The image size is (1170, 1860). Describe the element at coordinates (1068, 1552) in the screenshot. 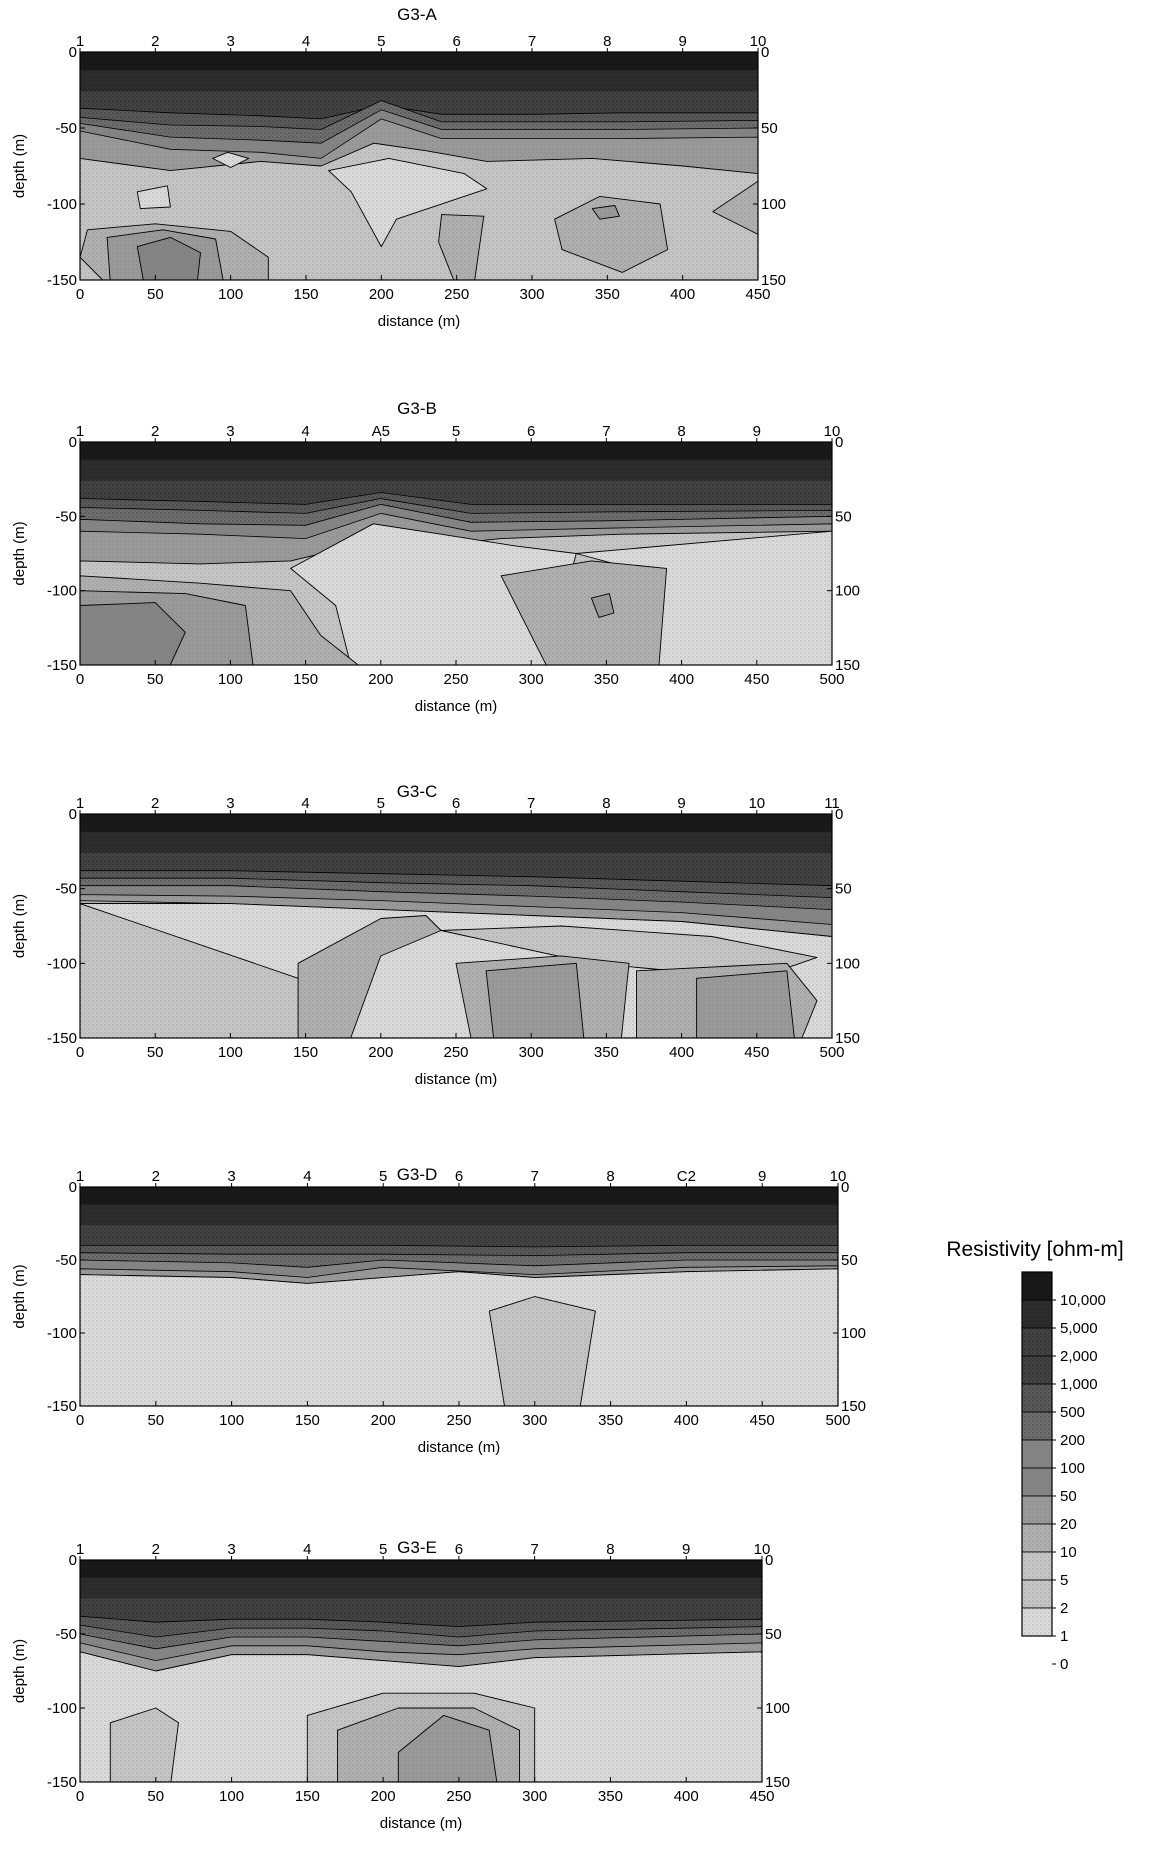

I see `legend-label: 10` at that location.